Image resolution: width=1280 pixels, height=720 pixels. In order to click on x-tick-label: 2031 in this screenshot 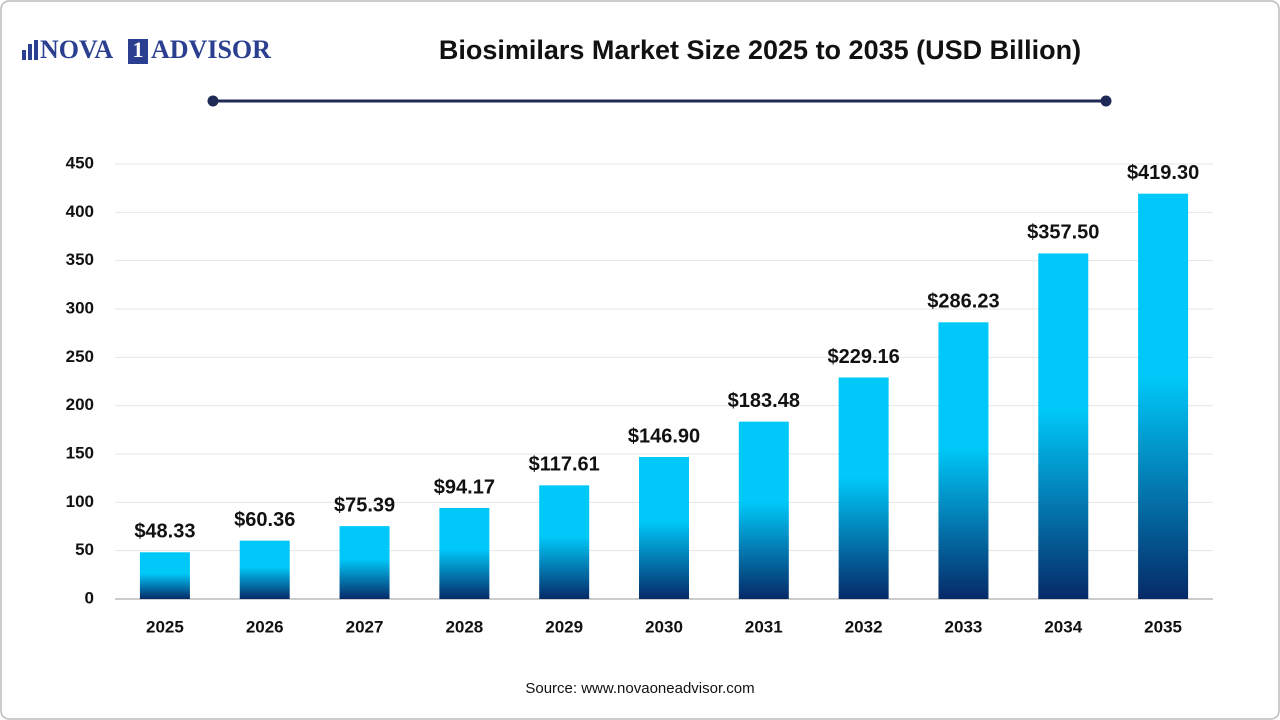, I will do `click(764, 626)`.